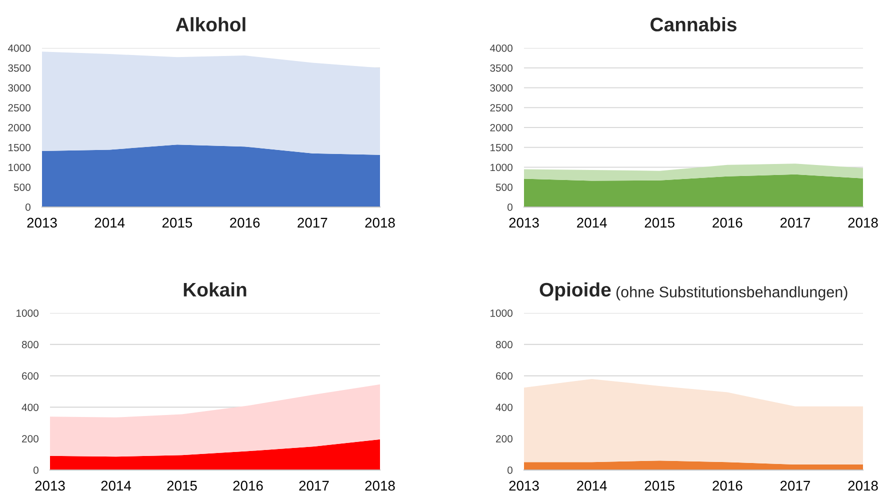 The width and height of the screenshot is (887, 497). What do you see at coordinates (575, 291) in the screenshot?
I see `chart-title: Opioide` at bounding box center [575, 291].